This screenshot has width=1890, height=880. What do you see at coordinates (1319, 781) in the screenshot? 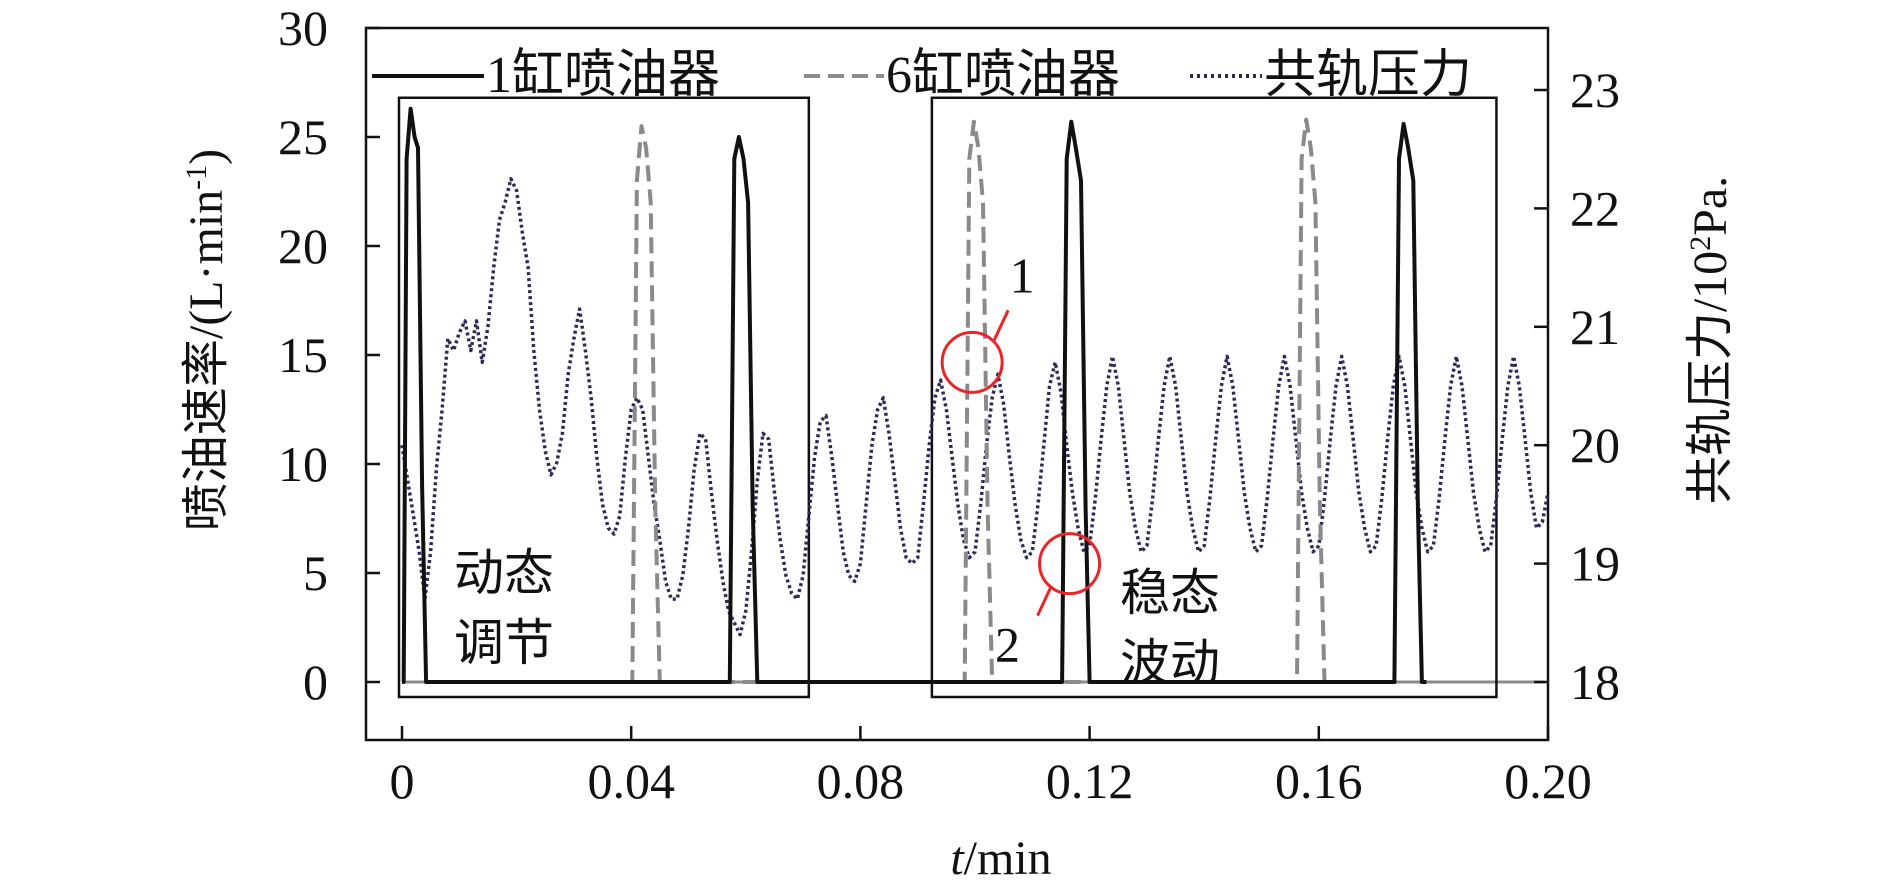
I see `x-tick-label: 0.16` at bounding box center [1319, 781].